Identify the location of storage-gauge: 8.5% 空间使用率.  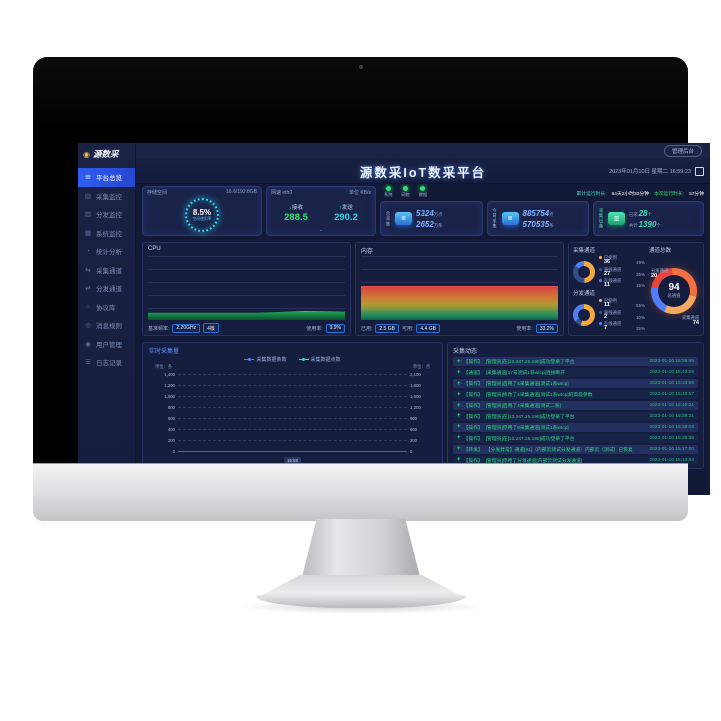
(202, 214).